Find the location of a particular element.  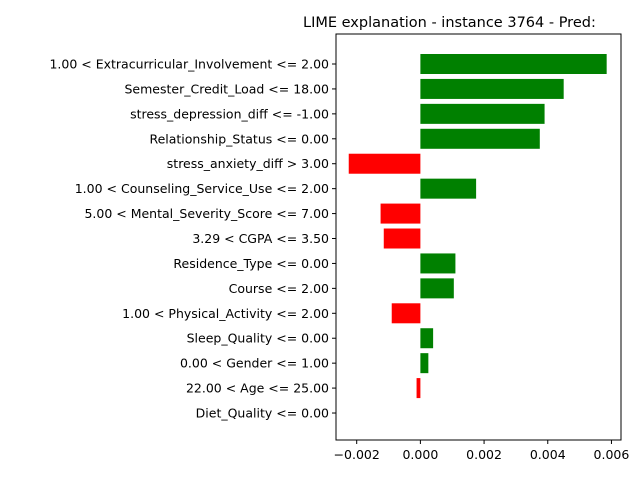

y-tick-label-6: 5.00 < Mental_Severity_Score <= 7.00 is located at coordinates (206, 213).